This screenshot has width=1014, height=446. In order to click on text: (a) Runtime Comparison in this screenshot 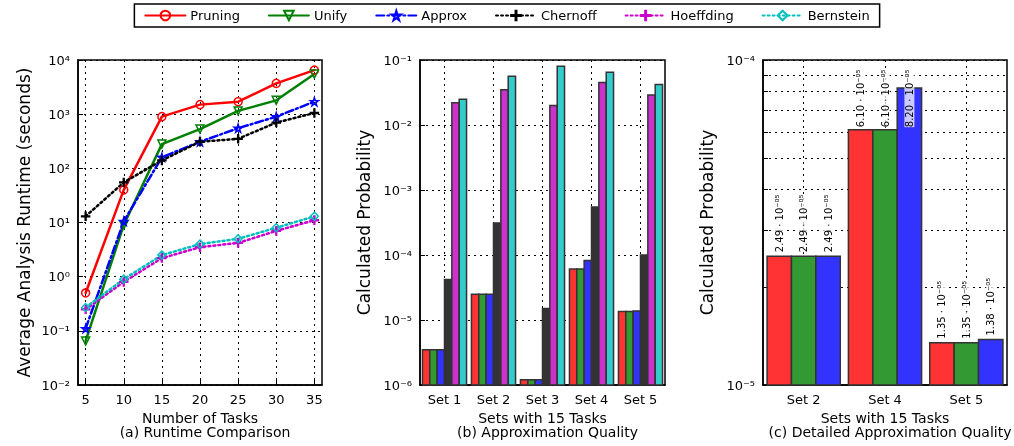, I will do `click(205, 432)`.